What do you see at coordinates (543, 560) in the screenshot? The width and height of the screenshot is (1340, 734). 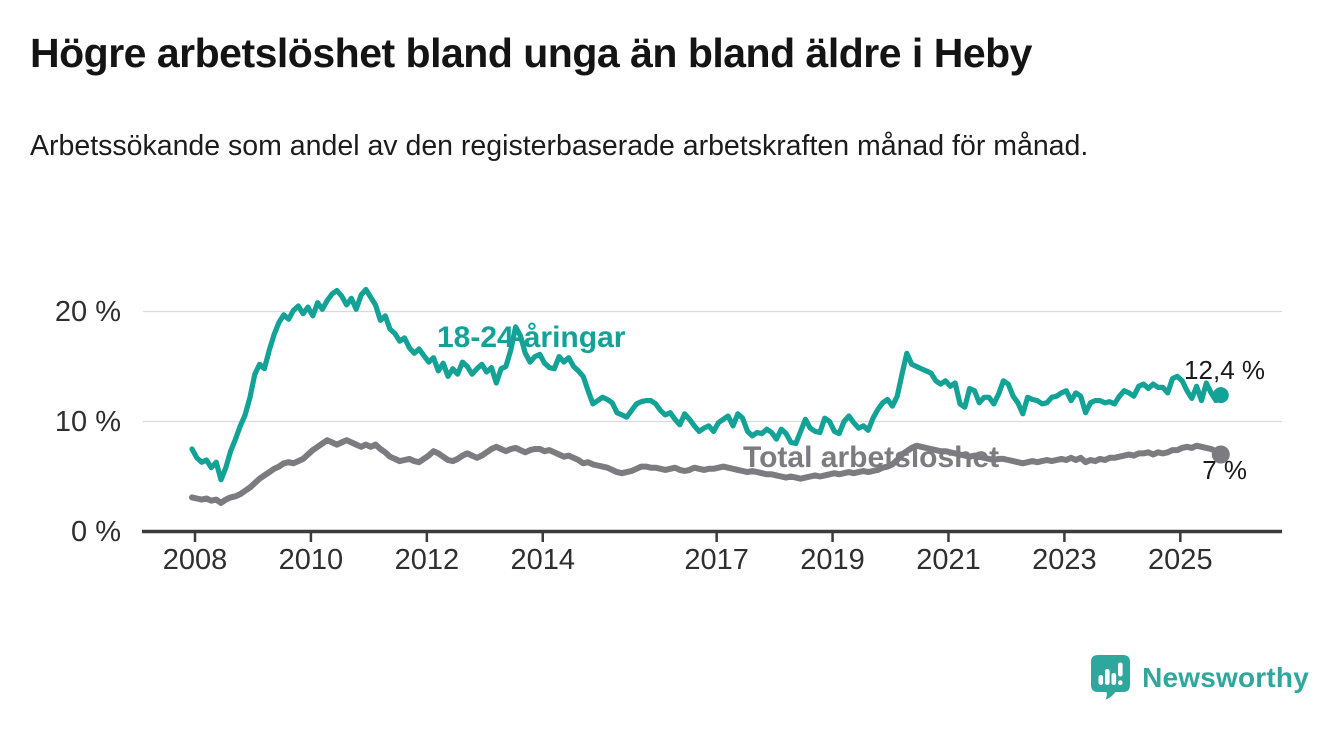 I see `x-tick-label-2014: 2014` at bounding box center [543, 560].